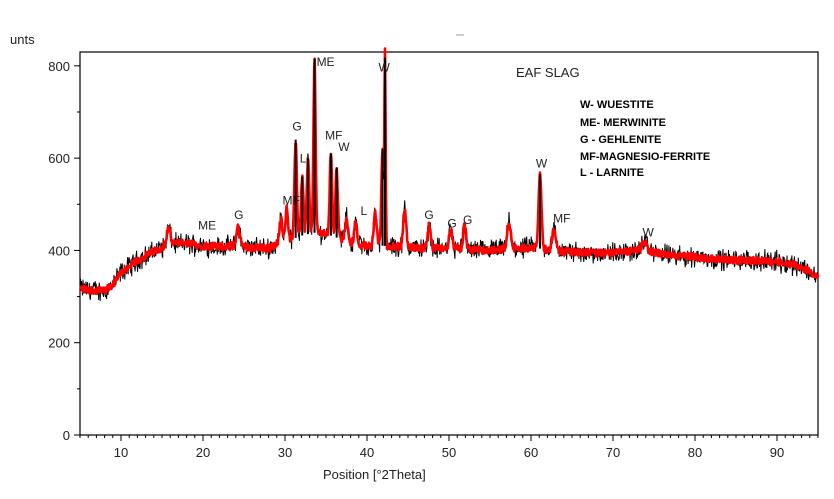 The width and height of the screenshot is (834, 499). What do you see at coordinates (531, 452) in the screenshot?
I see `x-tick-label: 60` at bounding box center [531, 452].